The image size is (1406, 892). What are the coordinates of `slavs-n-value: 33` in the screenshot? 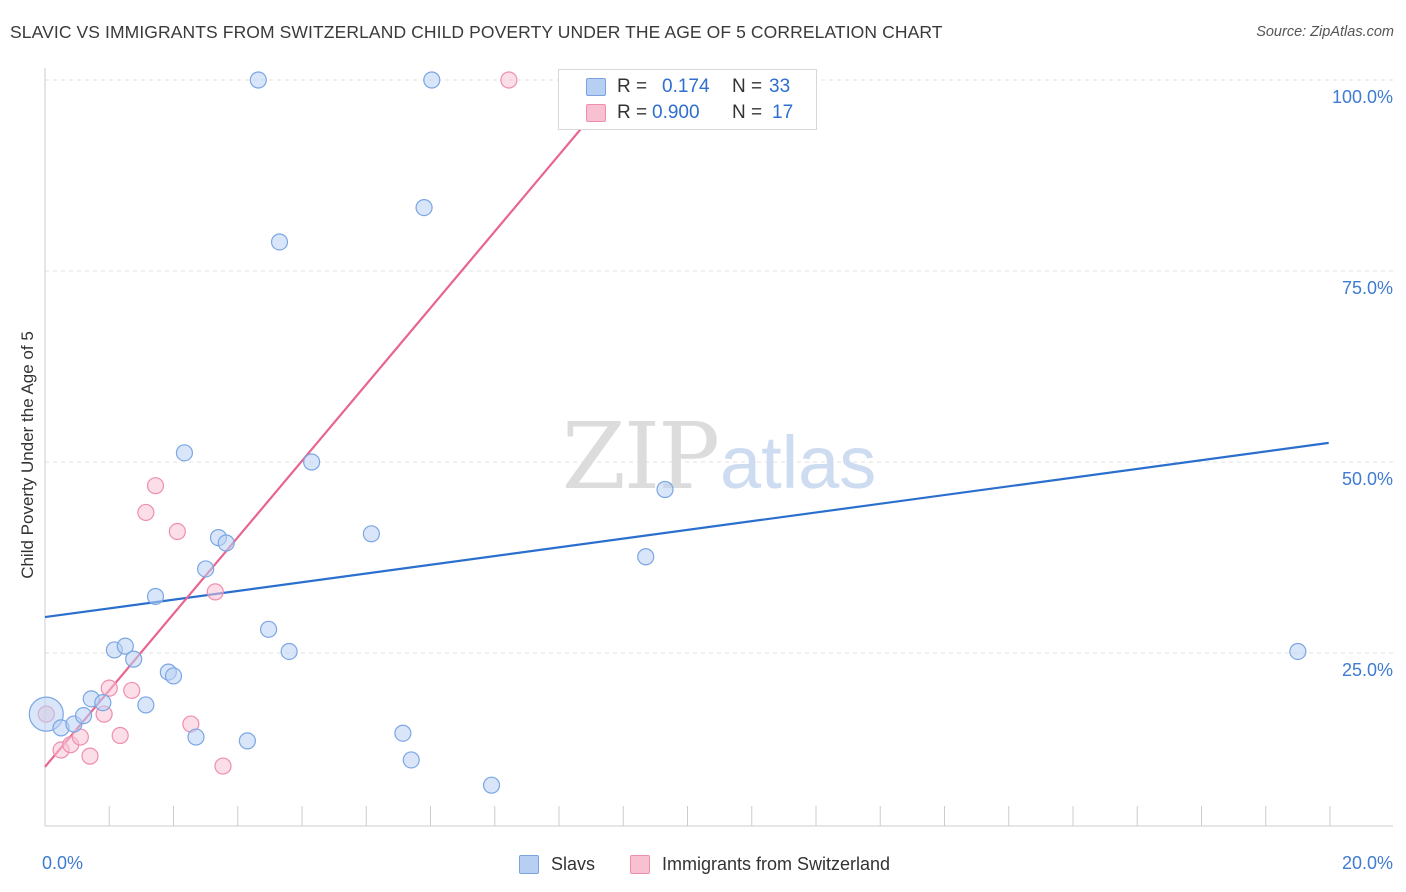 It's located at (780, 86).